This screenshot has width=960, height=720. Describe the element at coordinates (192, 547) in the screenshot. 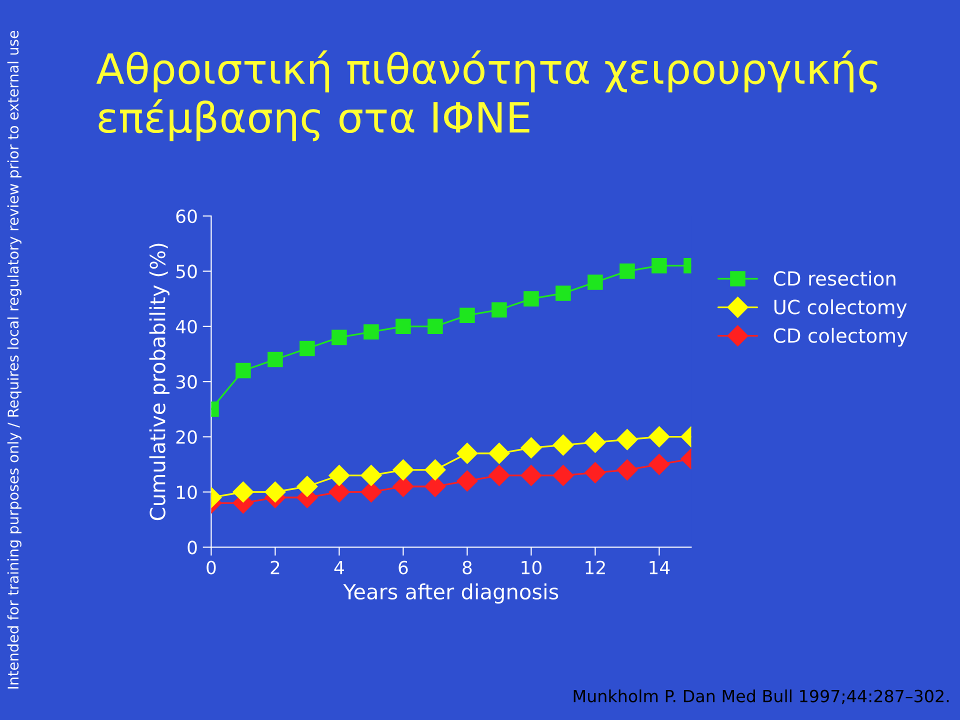

I see `y-tick-label: 0` at that location.